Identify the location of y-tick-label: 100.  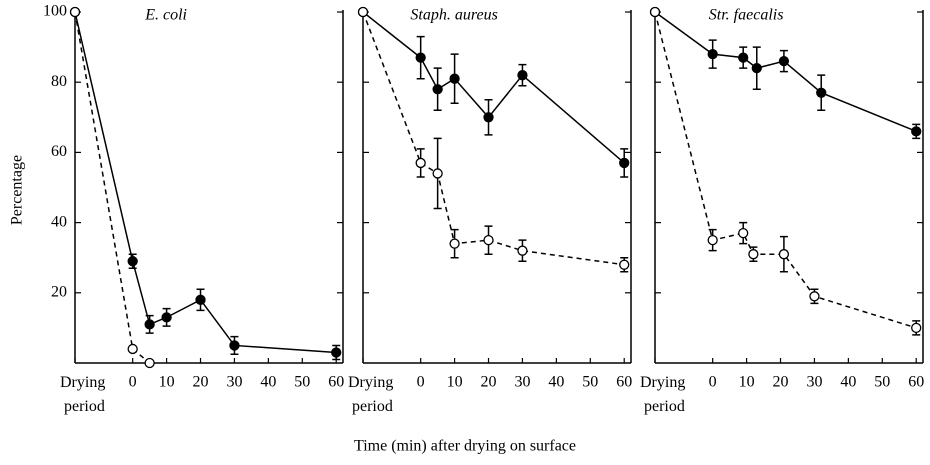
(55, 11).